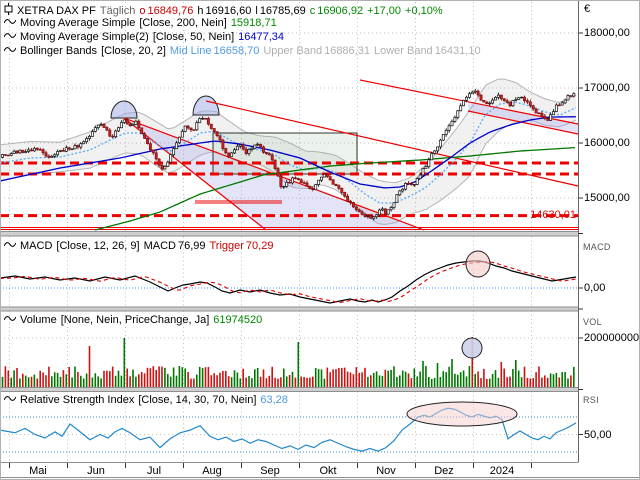 The image size is (640, 480). Describe the element at coordinates (289, 389) in the screenshot. I see `splitter-volume-rsi` at that location.